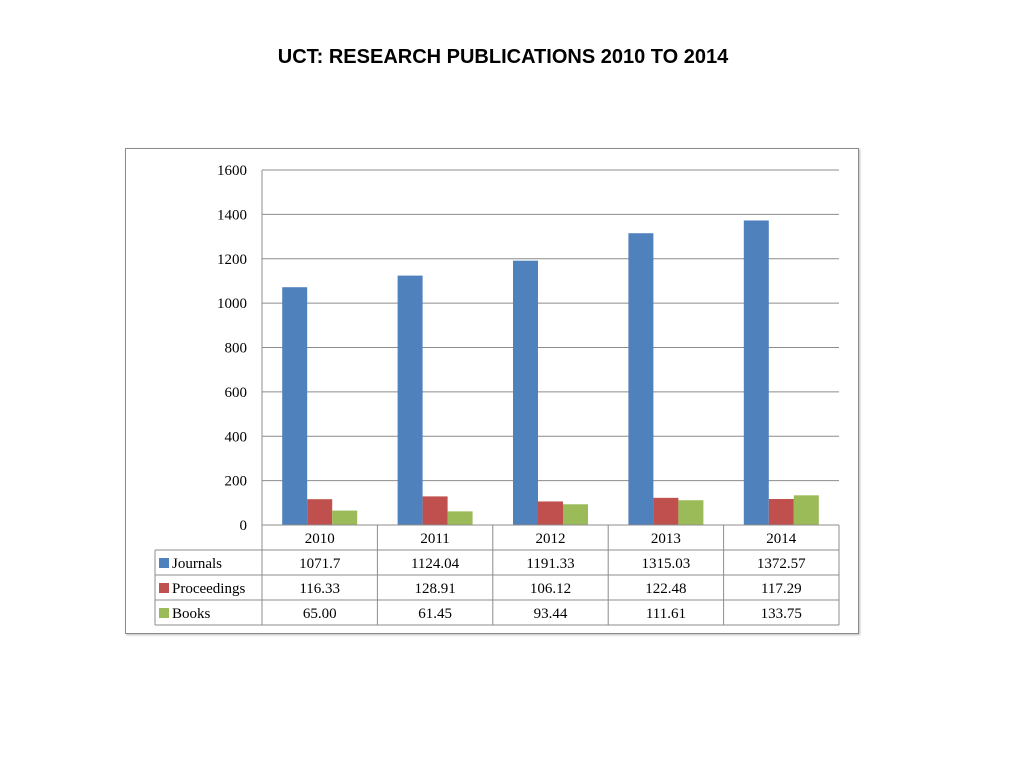 Image resolution: width=1024 pixels, height=768 pixels. I want to click on page-title: UCT: RESEARCH PUBLICATIONS 2010 TO 2014, so click(503, 57).